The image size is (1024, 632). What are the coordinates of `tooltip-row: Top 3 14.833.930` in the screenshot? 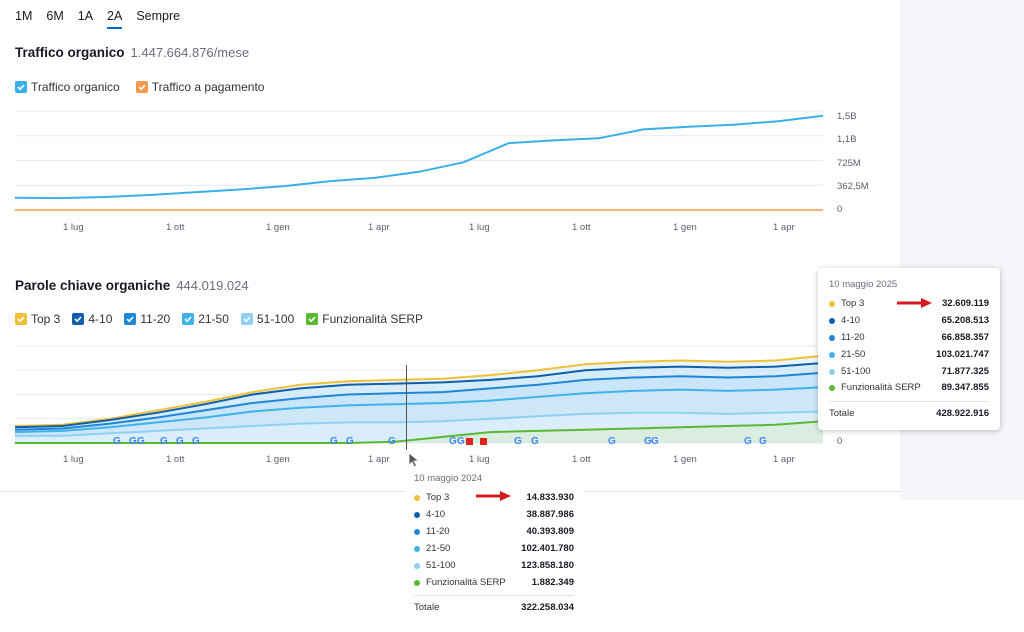 It's located at (494, 497).